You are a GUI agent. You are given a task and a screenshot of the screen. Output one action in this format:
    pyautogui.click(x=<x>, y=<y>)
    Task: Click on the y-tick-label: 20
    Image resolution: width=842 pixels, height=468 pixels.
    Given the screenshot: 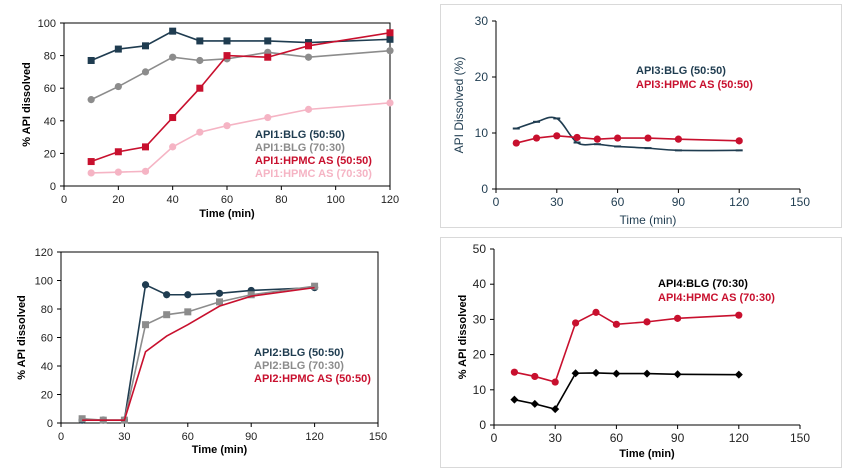 What is the action you would take?
    pyautogui.click(x=50, y=154)
    